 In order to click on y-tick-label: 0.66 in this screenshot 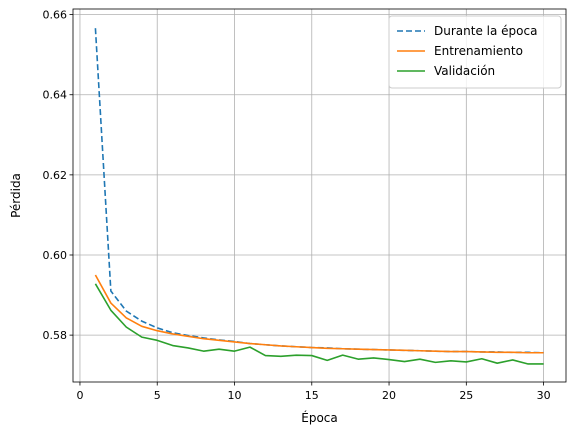, I will do `click(55, 15)`.